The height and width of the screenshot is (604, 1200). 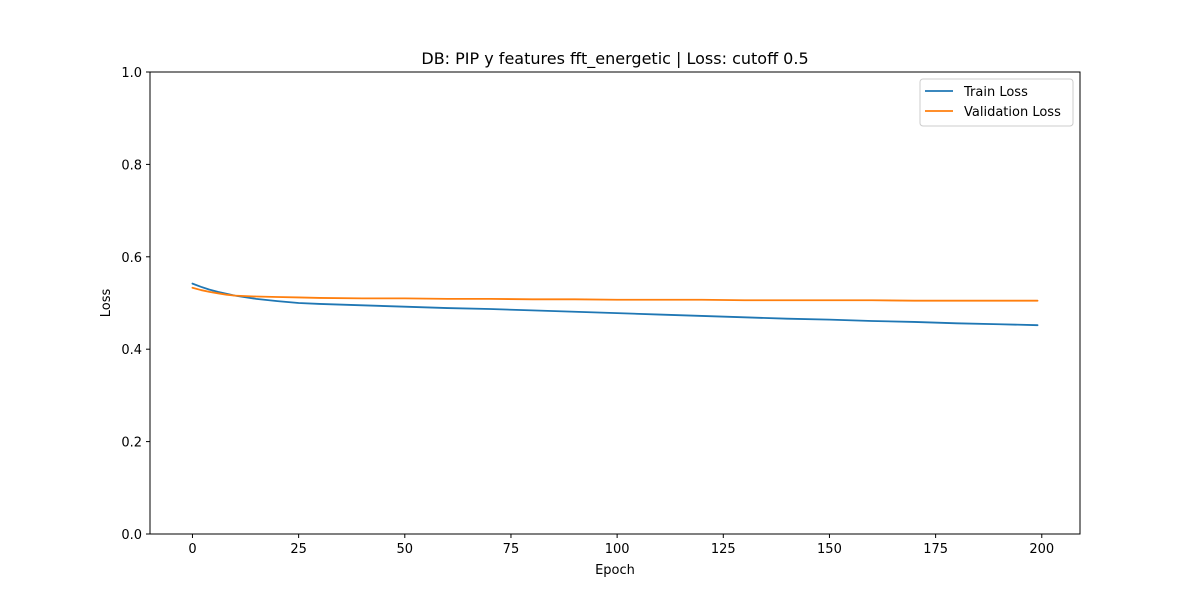 What do you see at coordinates (131, 535) in the screenshot?
I see `y-tick-label: 0.0` at bounding box center [131, 535].